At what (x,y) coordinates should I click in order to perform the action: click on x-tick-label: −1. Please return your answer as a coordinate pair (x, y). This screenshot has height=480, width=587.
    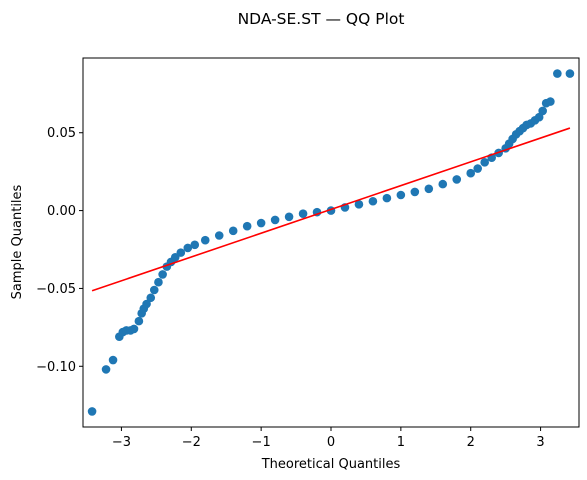
    Looking at the image, I should click on (261, 442).